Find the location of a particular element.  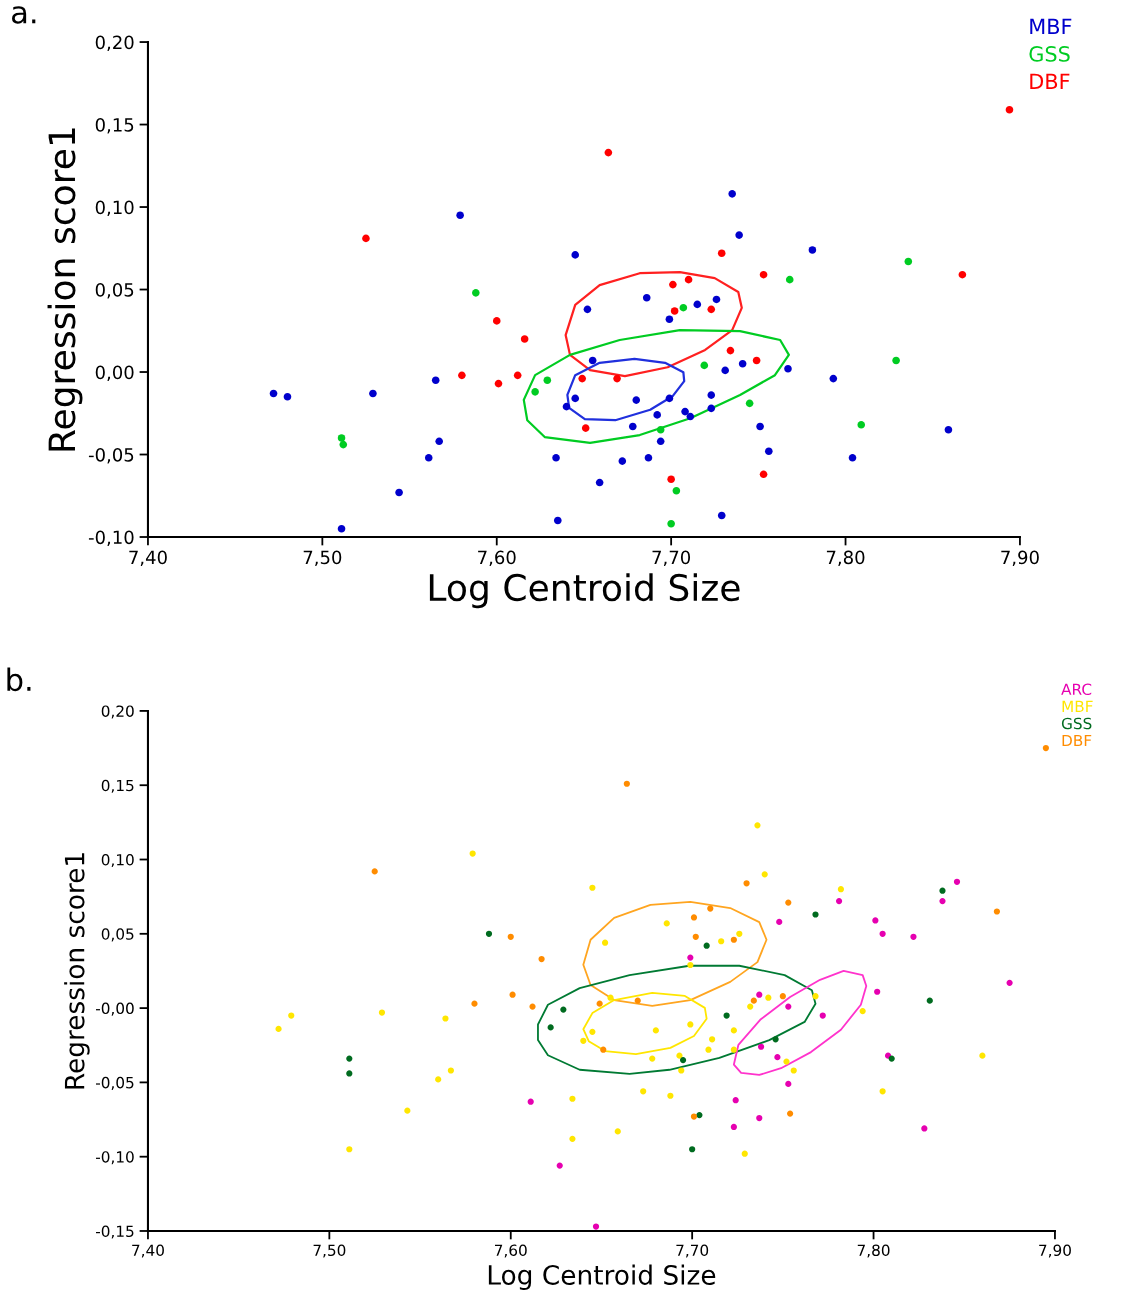

text: a. is located at coordinates (24, 15).